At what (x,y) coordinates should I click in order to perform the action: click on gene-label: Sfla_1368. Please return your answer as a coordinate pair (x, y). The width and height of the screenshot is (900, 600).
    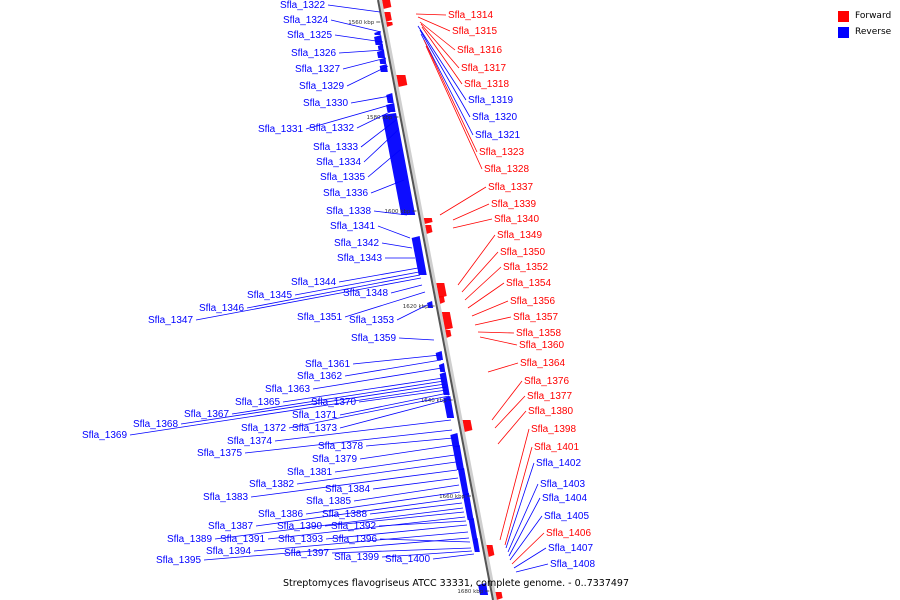
    Looking at the image, I should click on (155, 424).